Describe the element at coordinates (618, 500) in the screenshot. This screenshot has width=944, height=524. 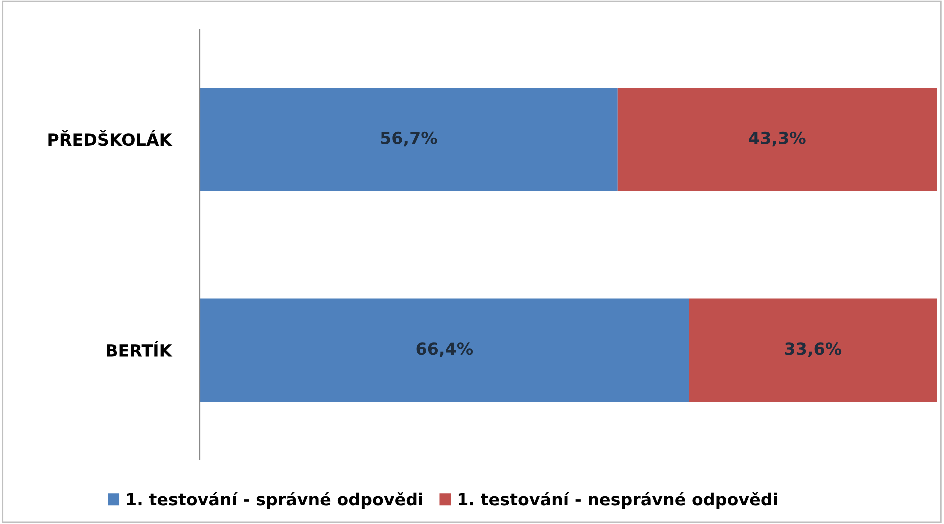
I see `legend-label: 1. testování - nesprávné odpovědi` at that location.